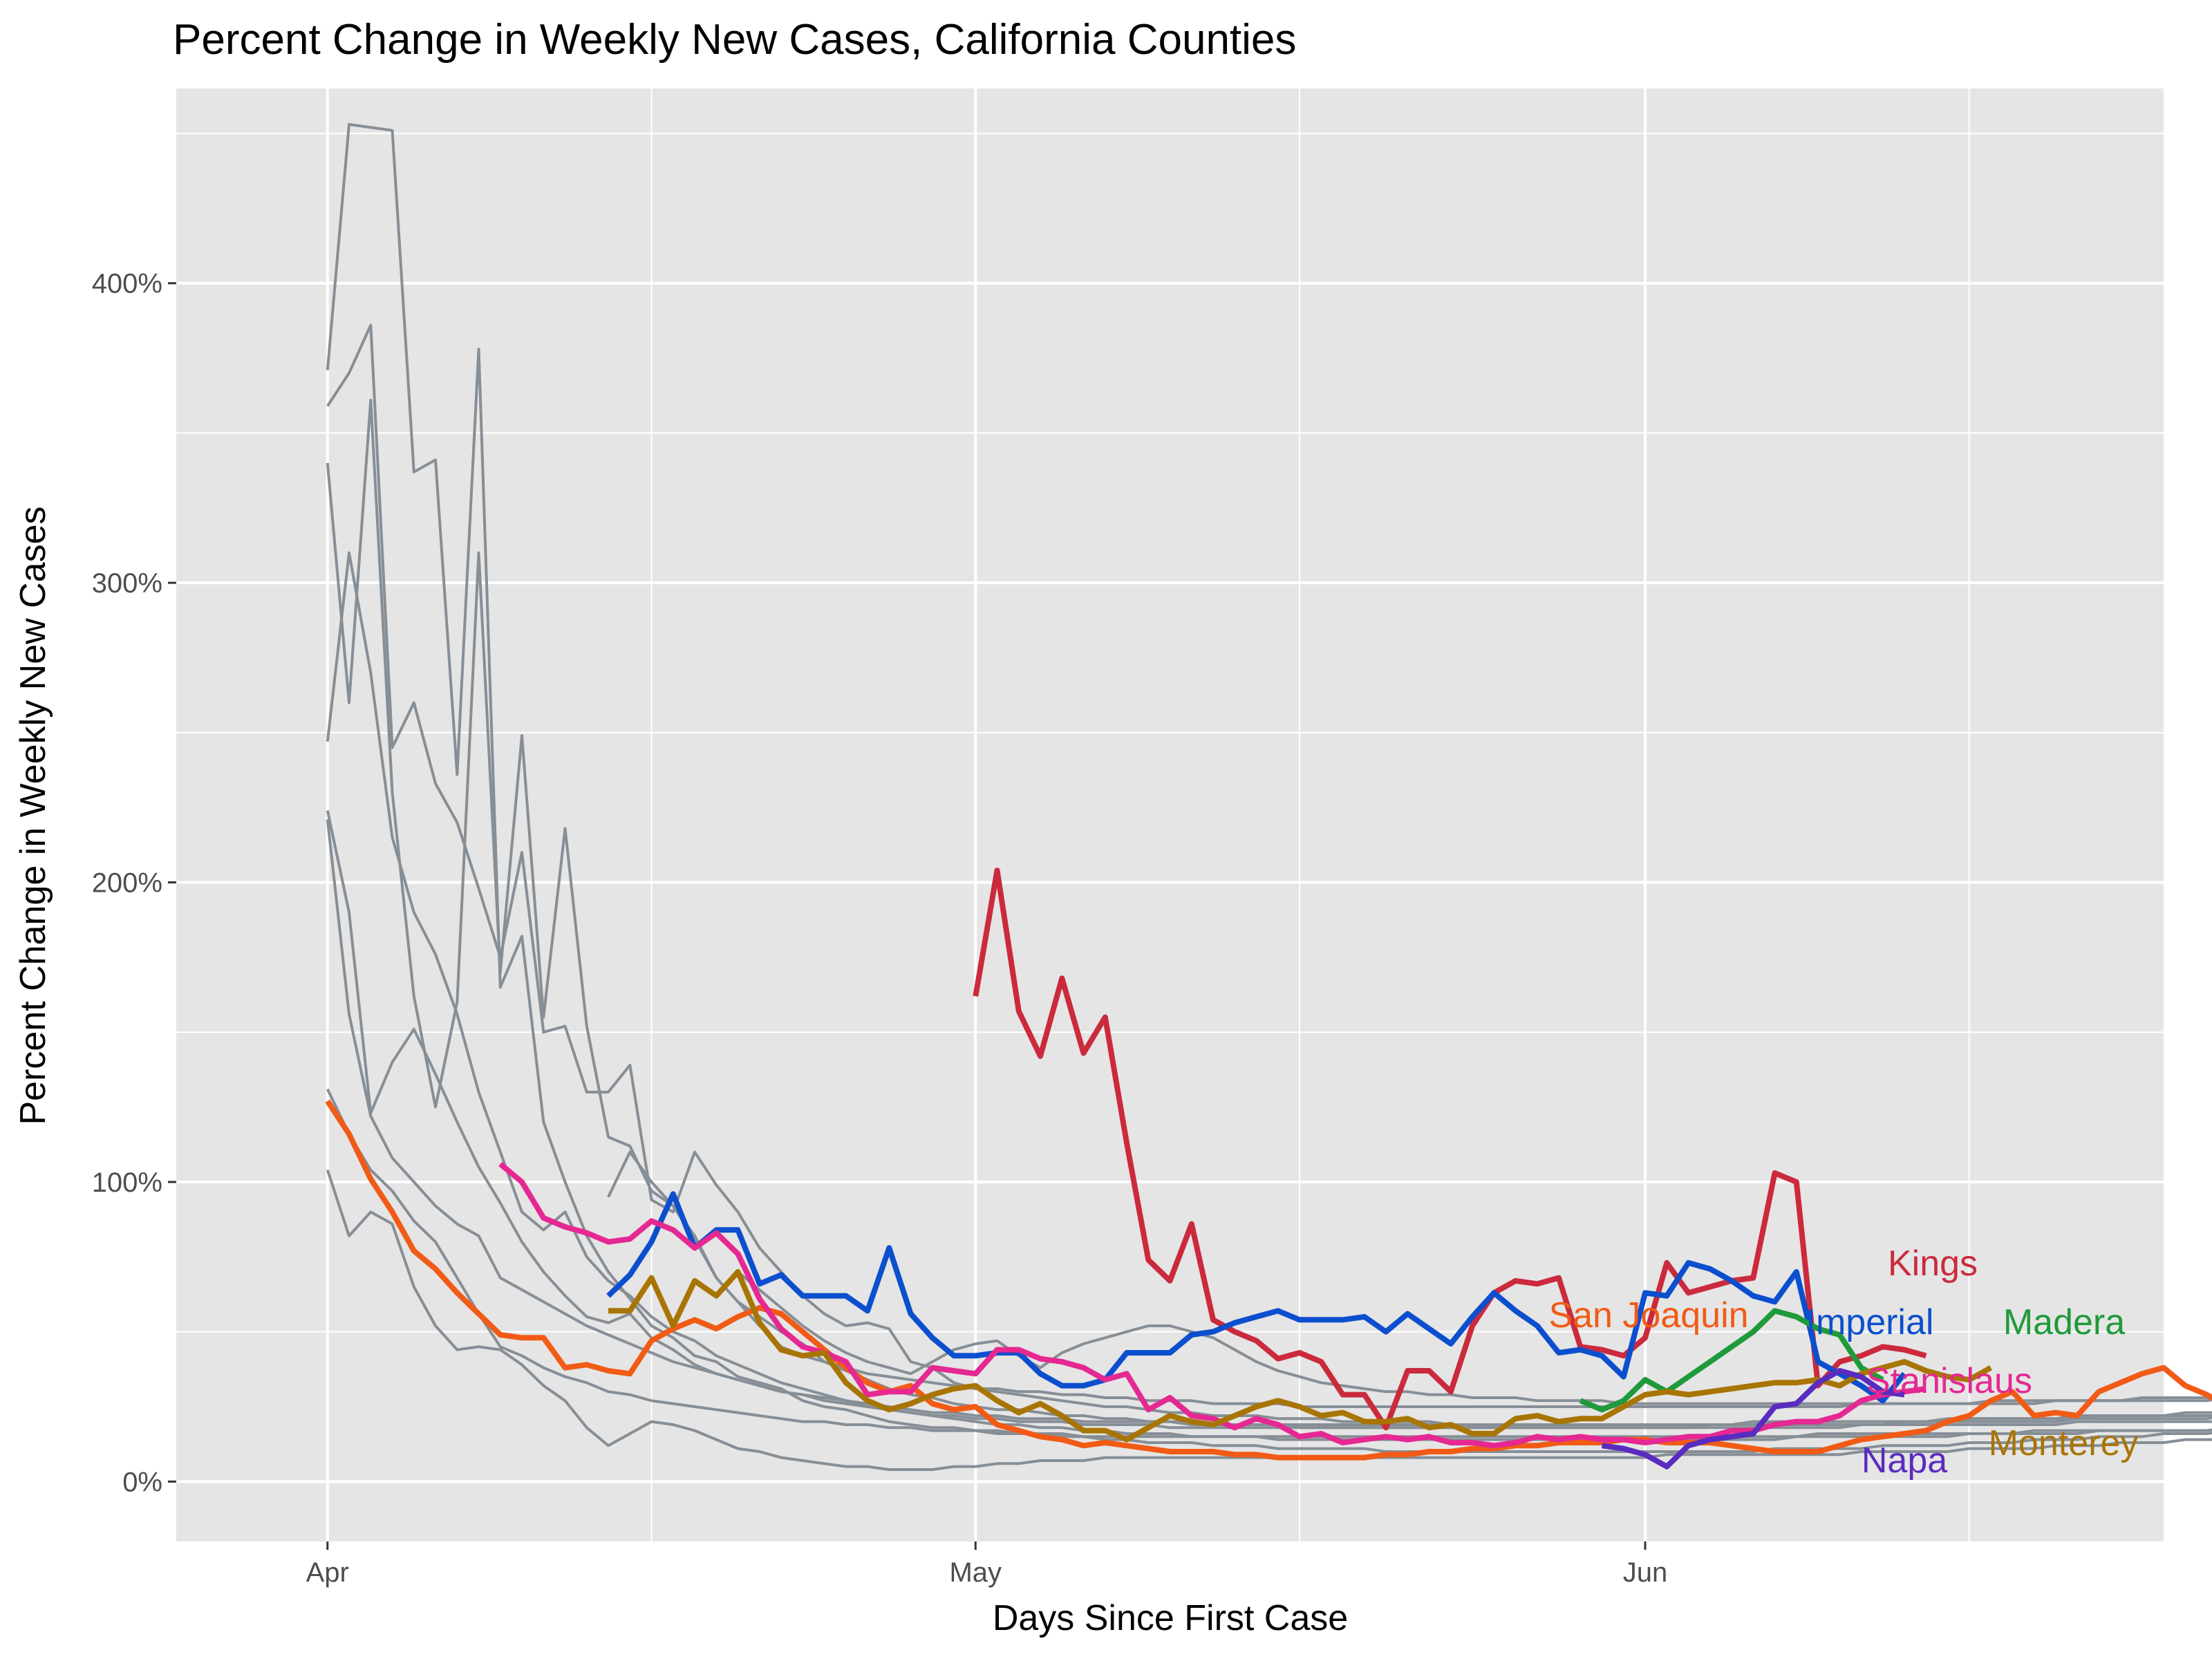 This screenshot has height=1659, width=2212. I want to click on y-tick-label: 0%, so click(142, 1482).